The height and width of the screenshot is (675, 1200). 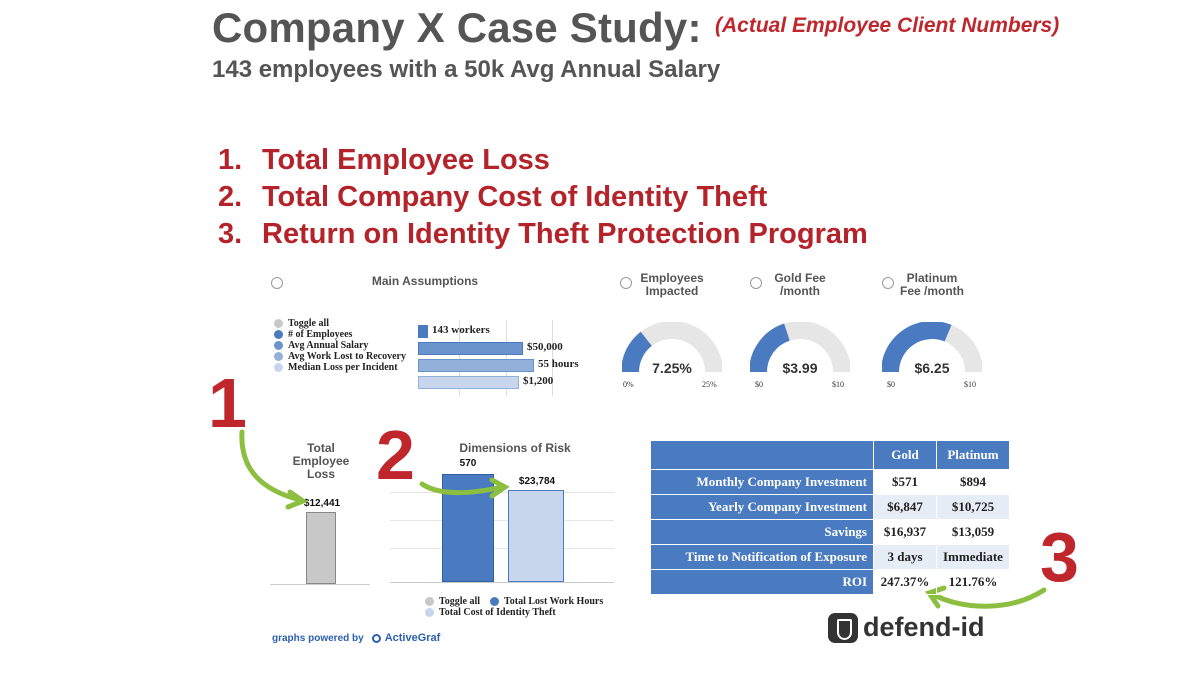 What do you see at coordinates (973, 482) in the screenshot?
I see `roi-platinum-value: $894` at bounding box center [973, 482].